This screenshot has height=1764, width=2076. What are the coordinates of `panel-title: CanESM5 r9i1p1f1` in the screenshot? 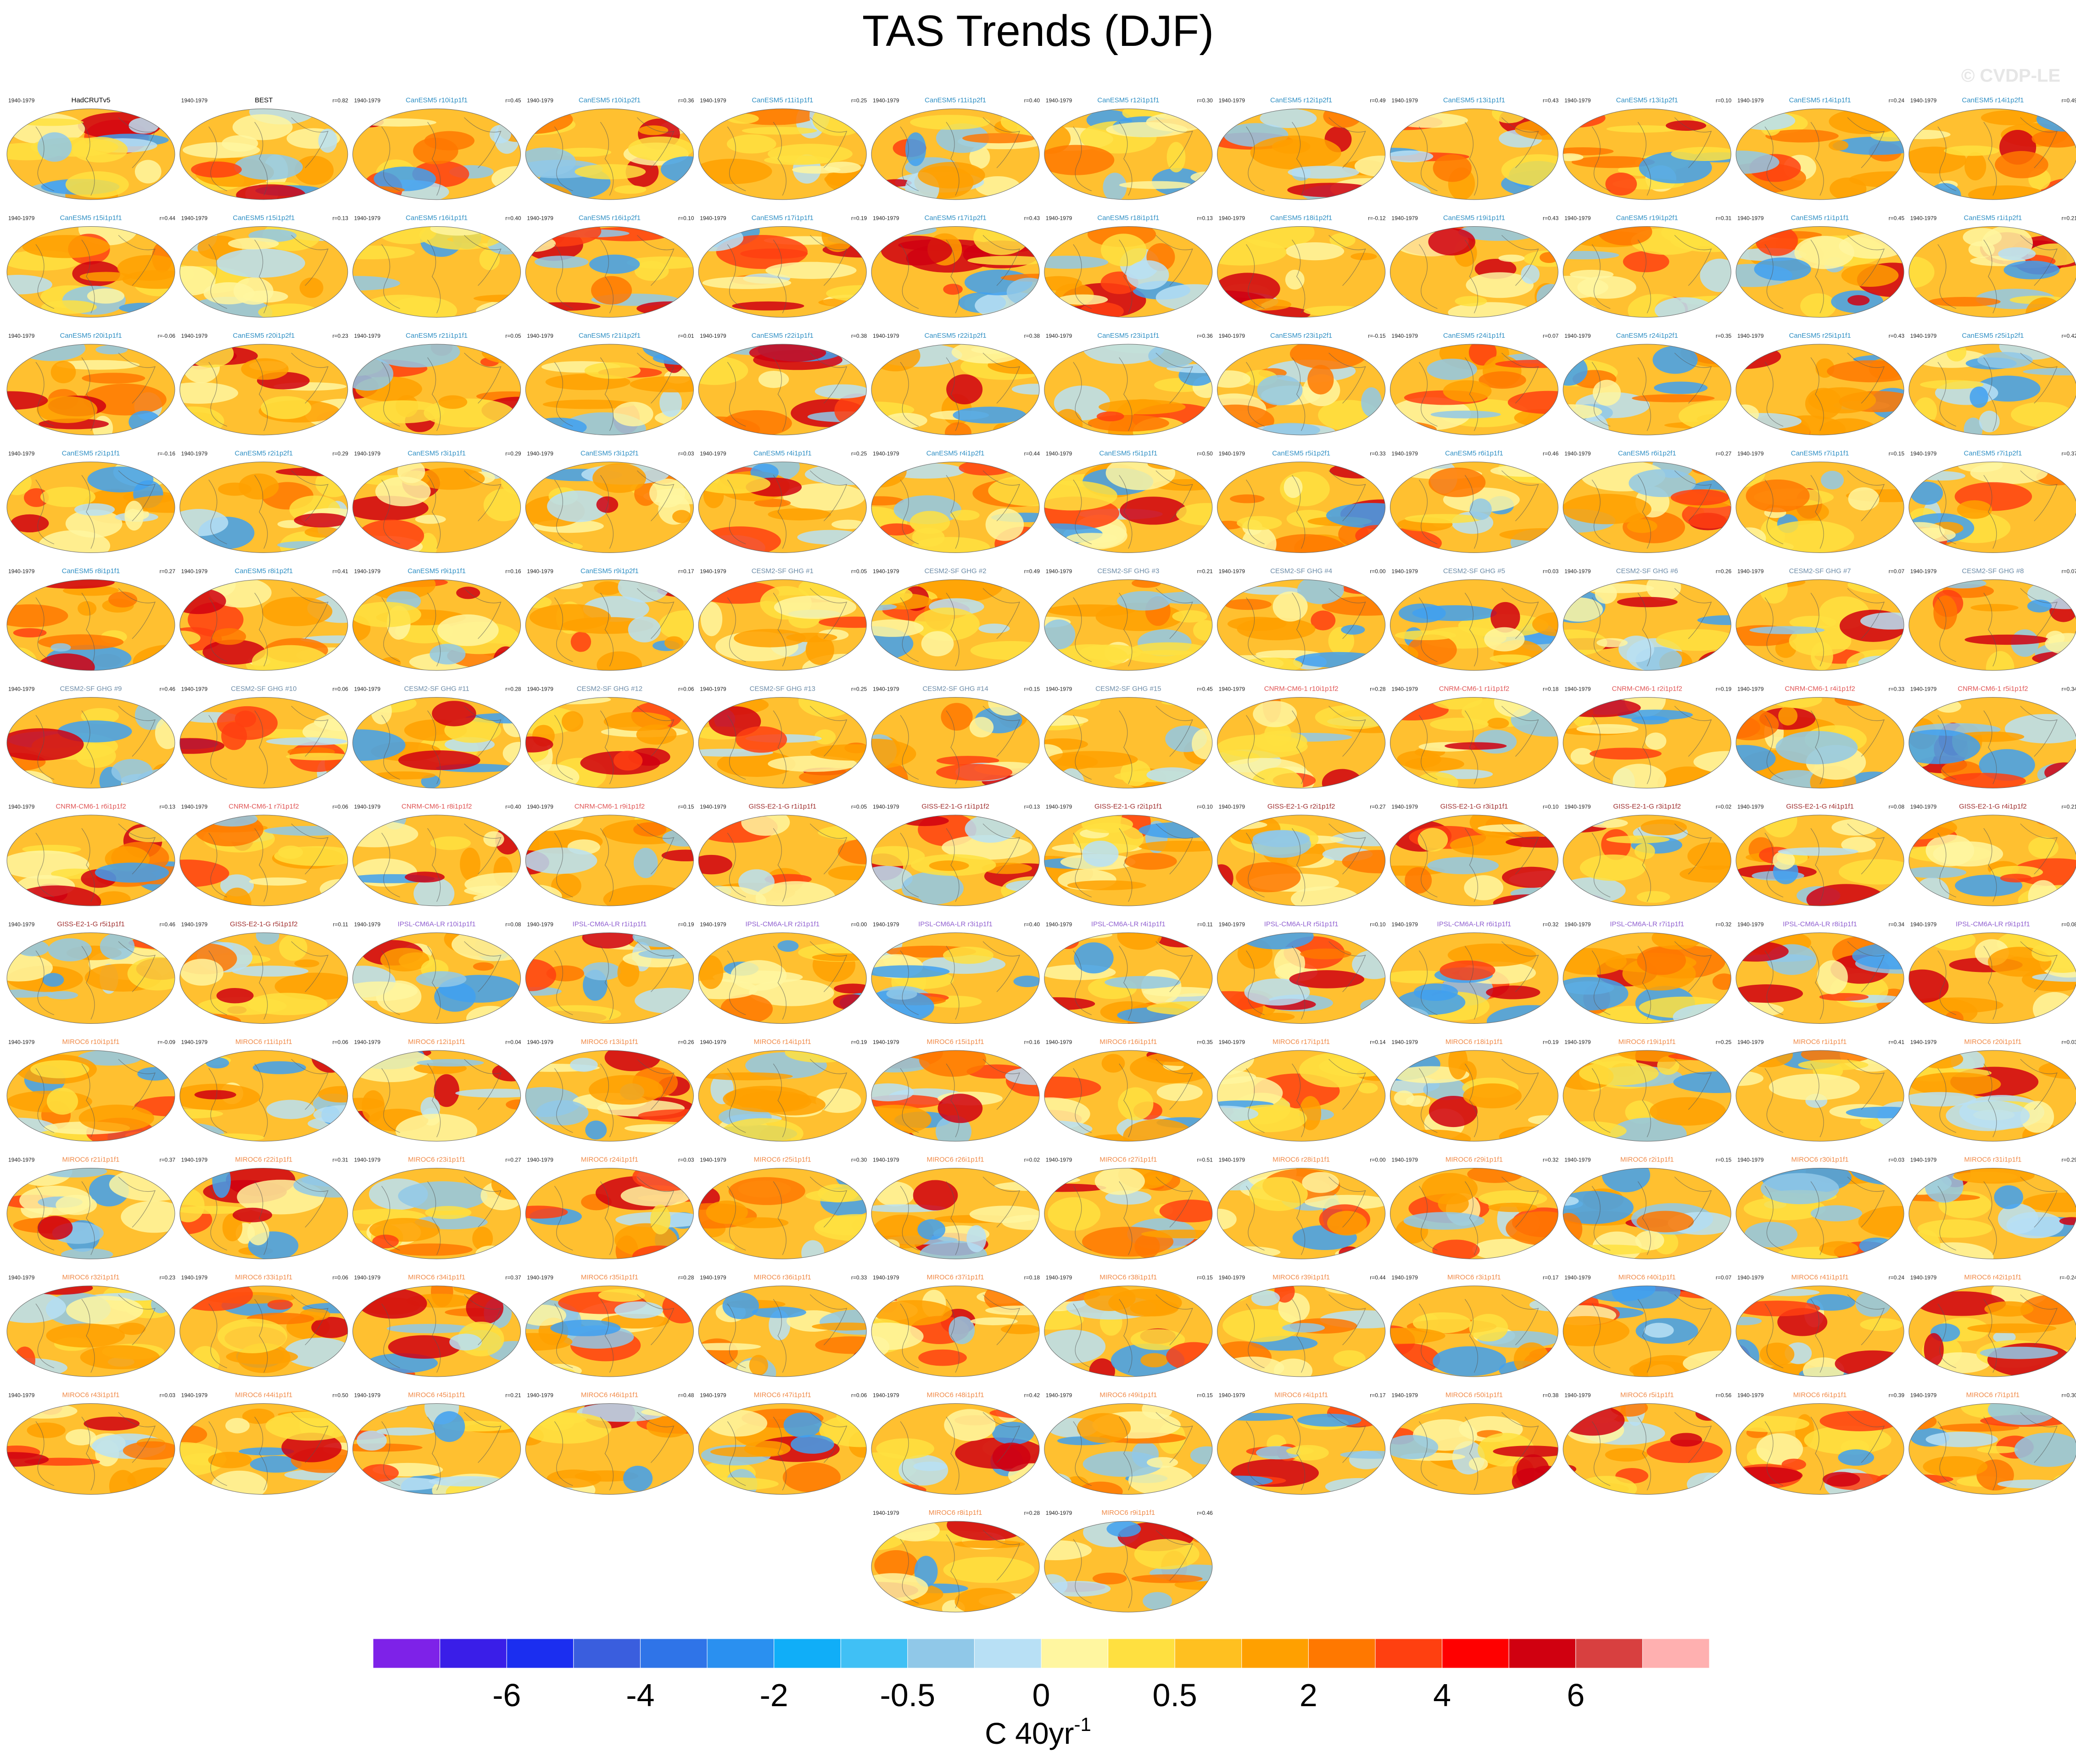 It's located at (436, 571).